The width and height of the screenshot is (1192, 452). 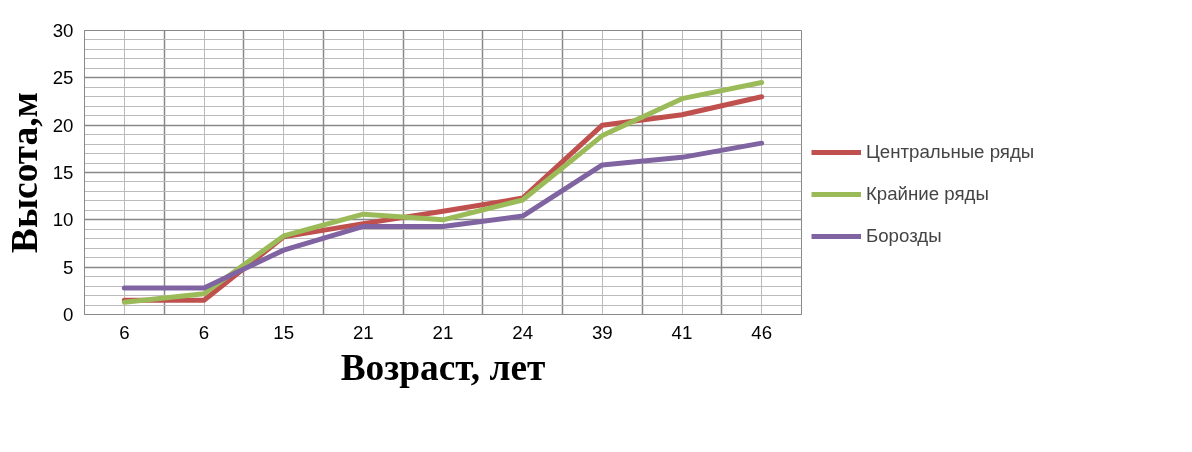 I want to click on y-tick-label: 10, so click(x=63, y=220).